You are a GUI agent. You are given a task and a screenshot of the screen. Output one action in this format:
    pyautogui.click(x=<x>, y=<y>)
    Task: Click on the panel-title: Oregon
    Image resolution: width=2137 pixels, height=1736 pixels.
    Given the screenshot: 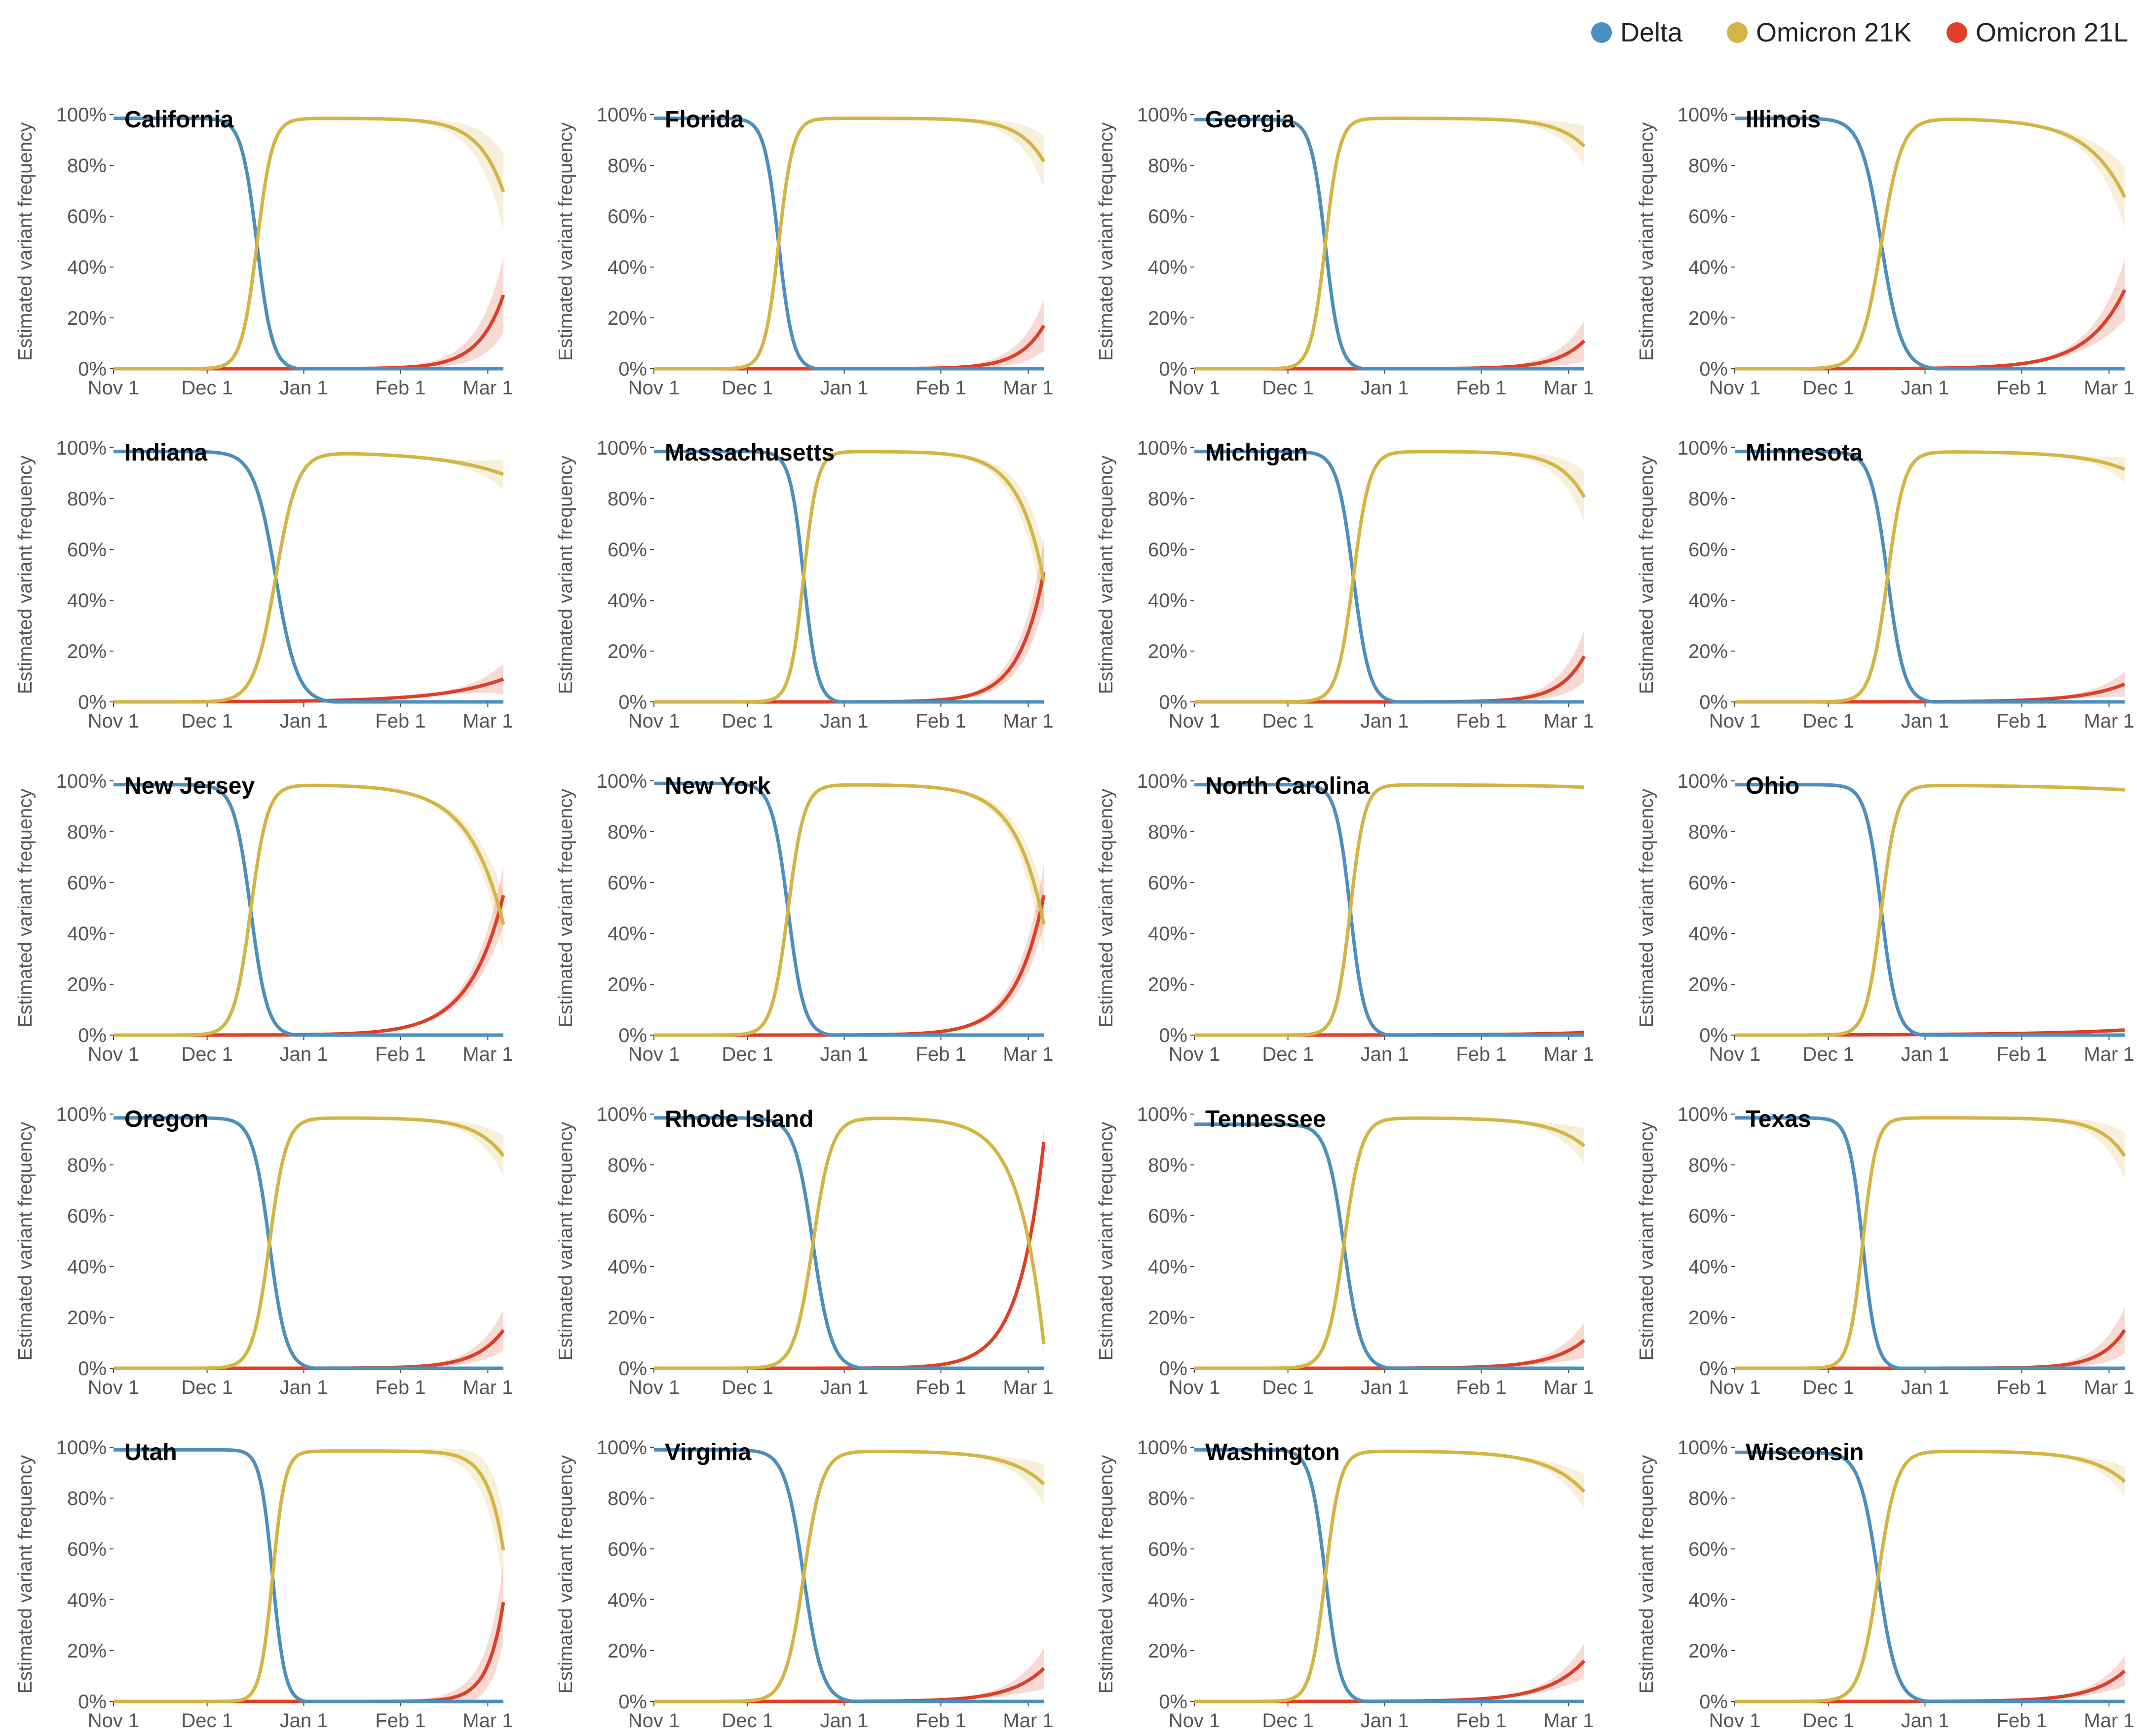 What is the action you would take?
    pyautogui.click(x=166, y=1119)
    